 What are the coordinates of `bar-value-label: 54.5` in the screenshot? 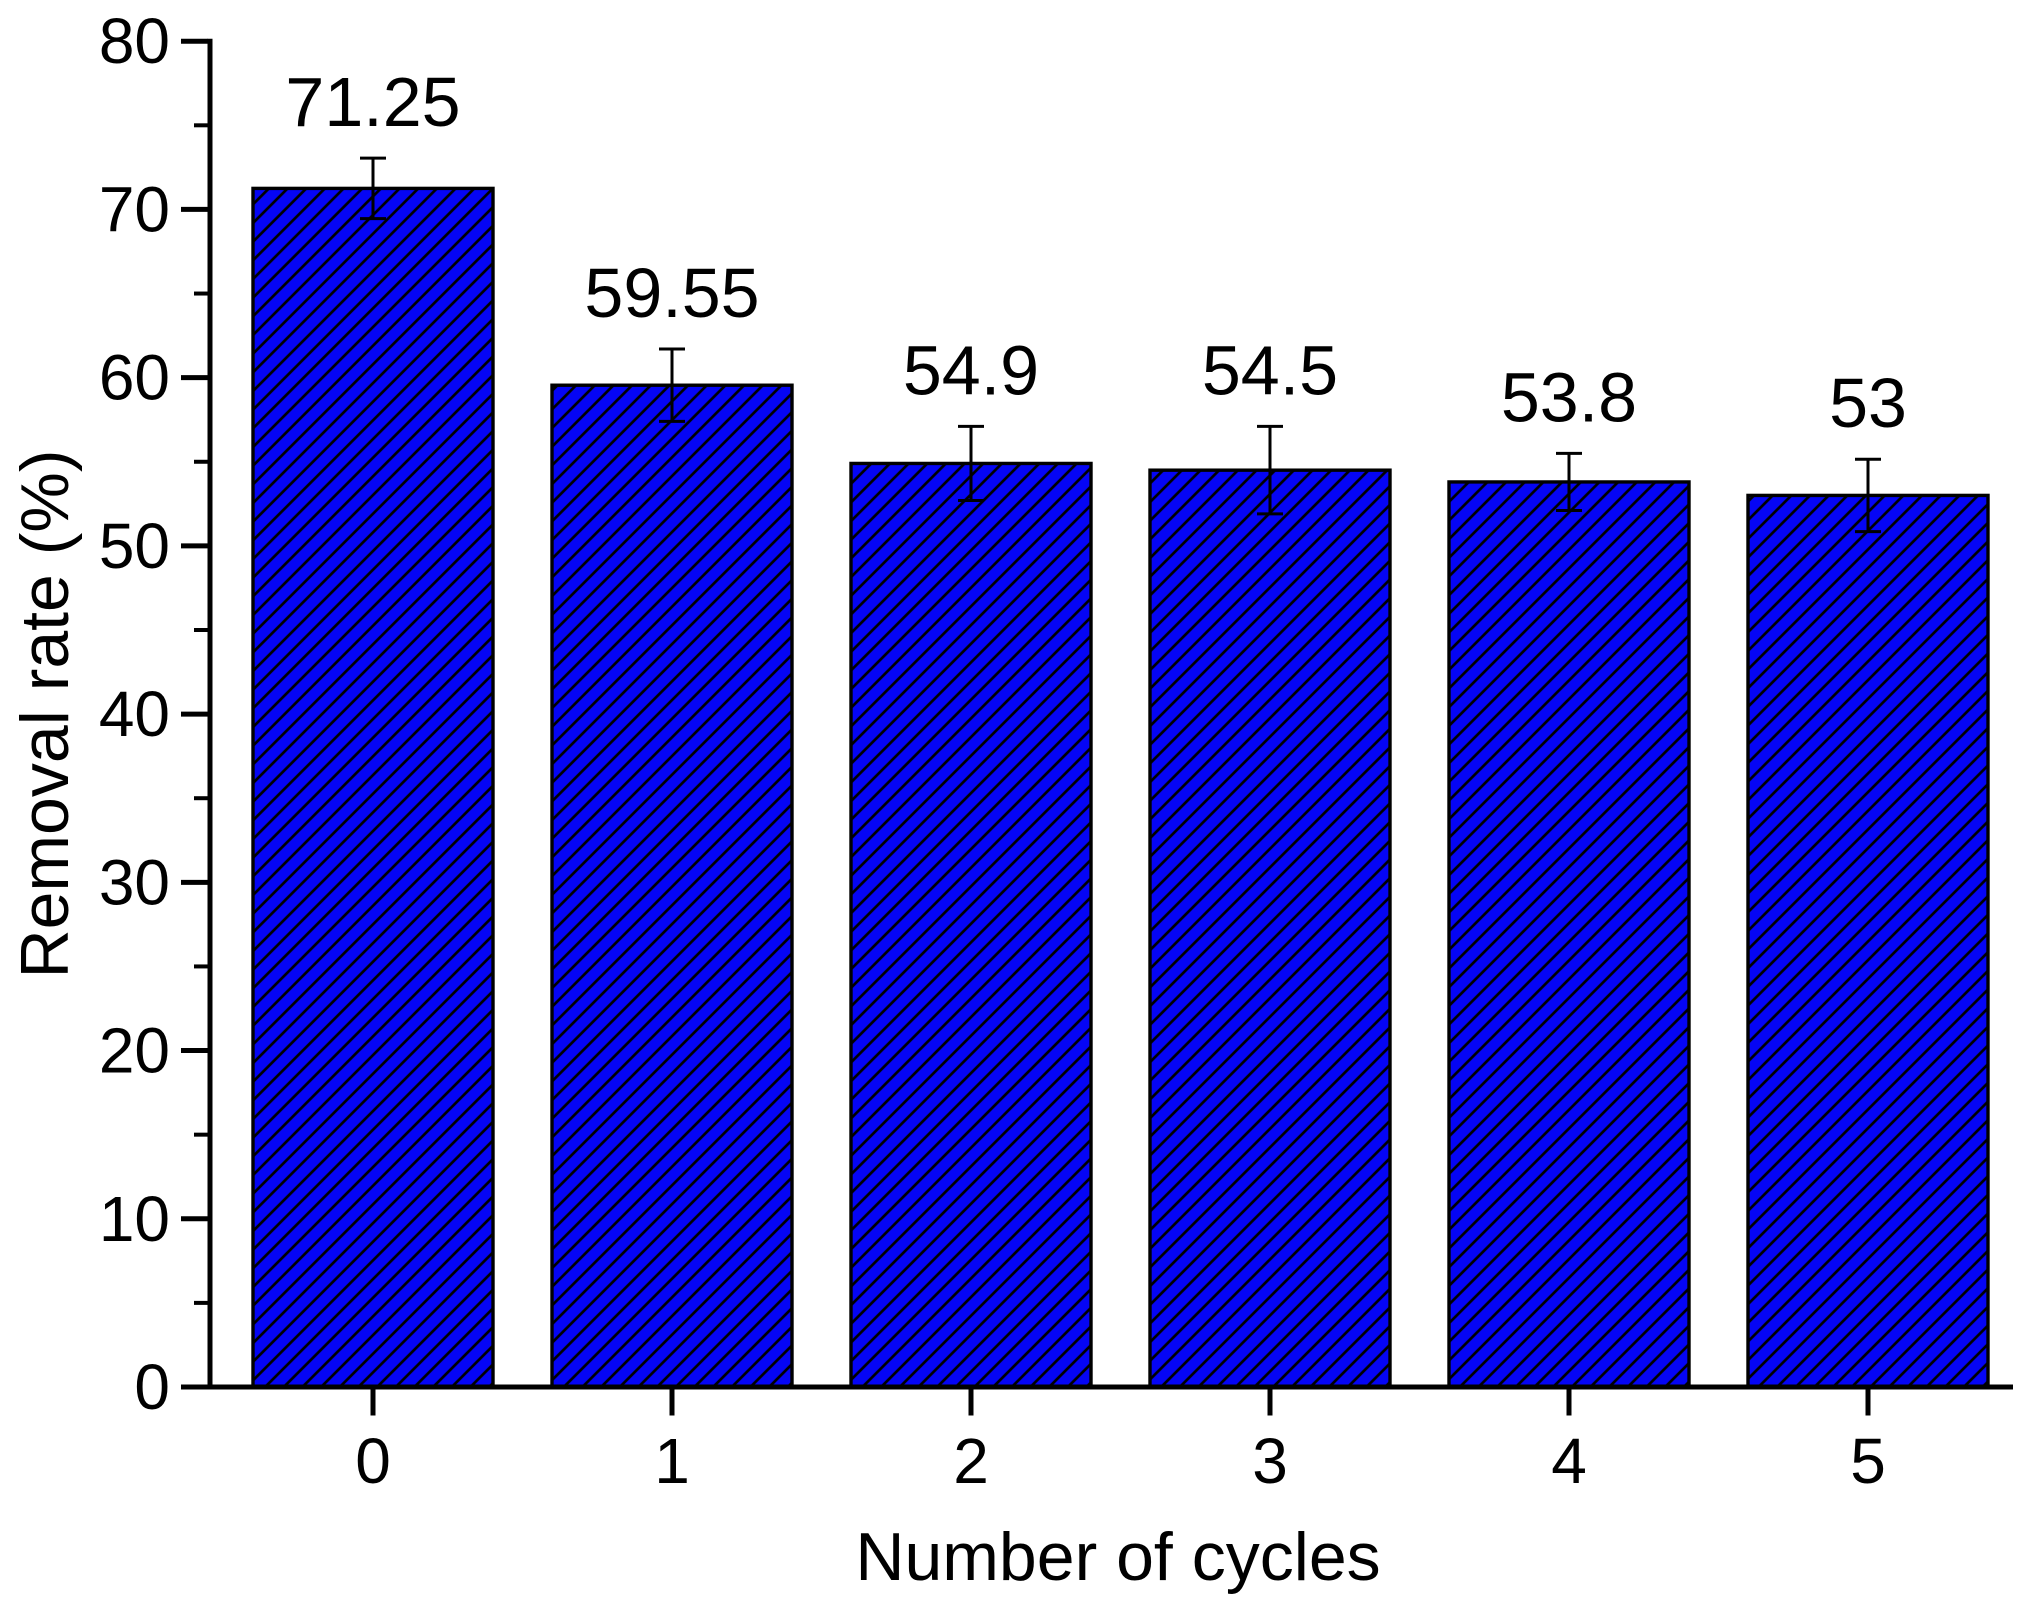 It's located at (1270, 370).